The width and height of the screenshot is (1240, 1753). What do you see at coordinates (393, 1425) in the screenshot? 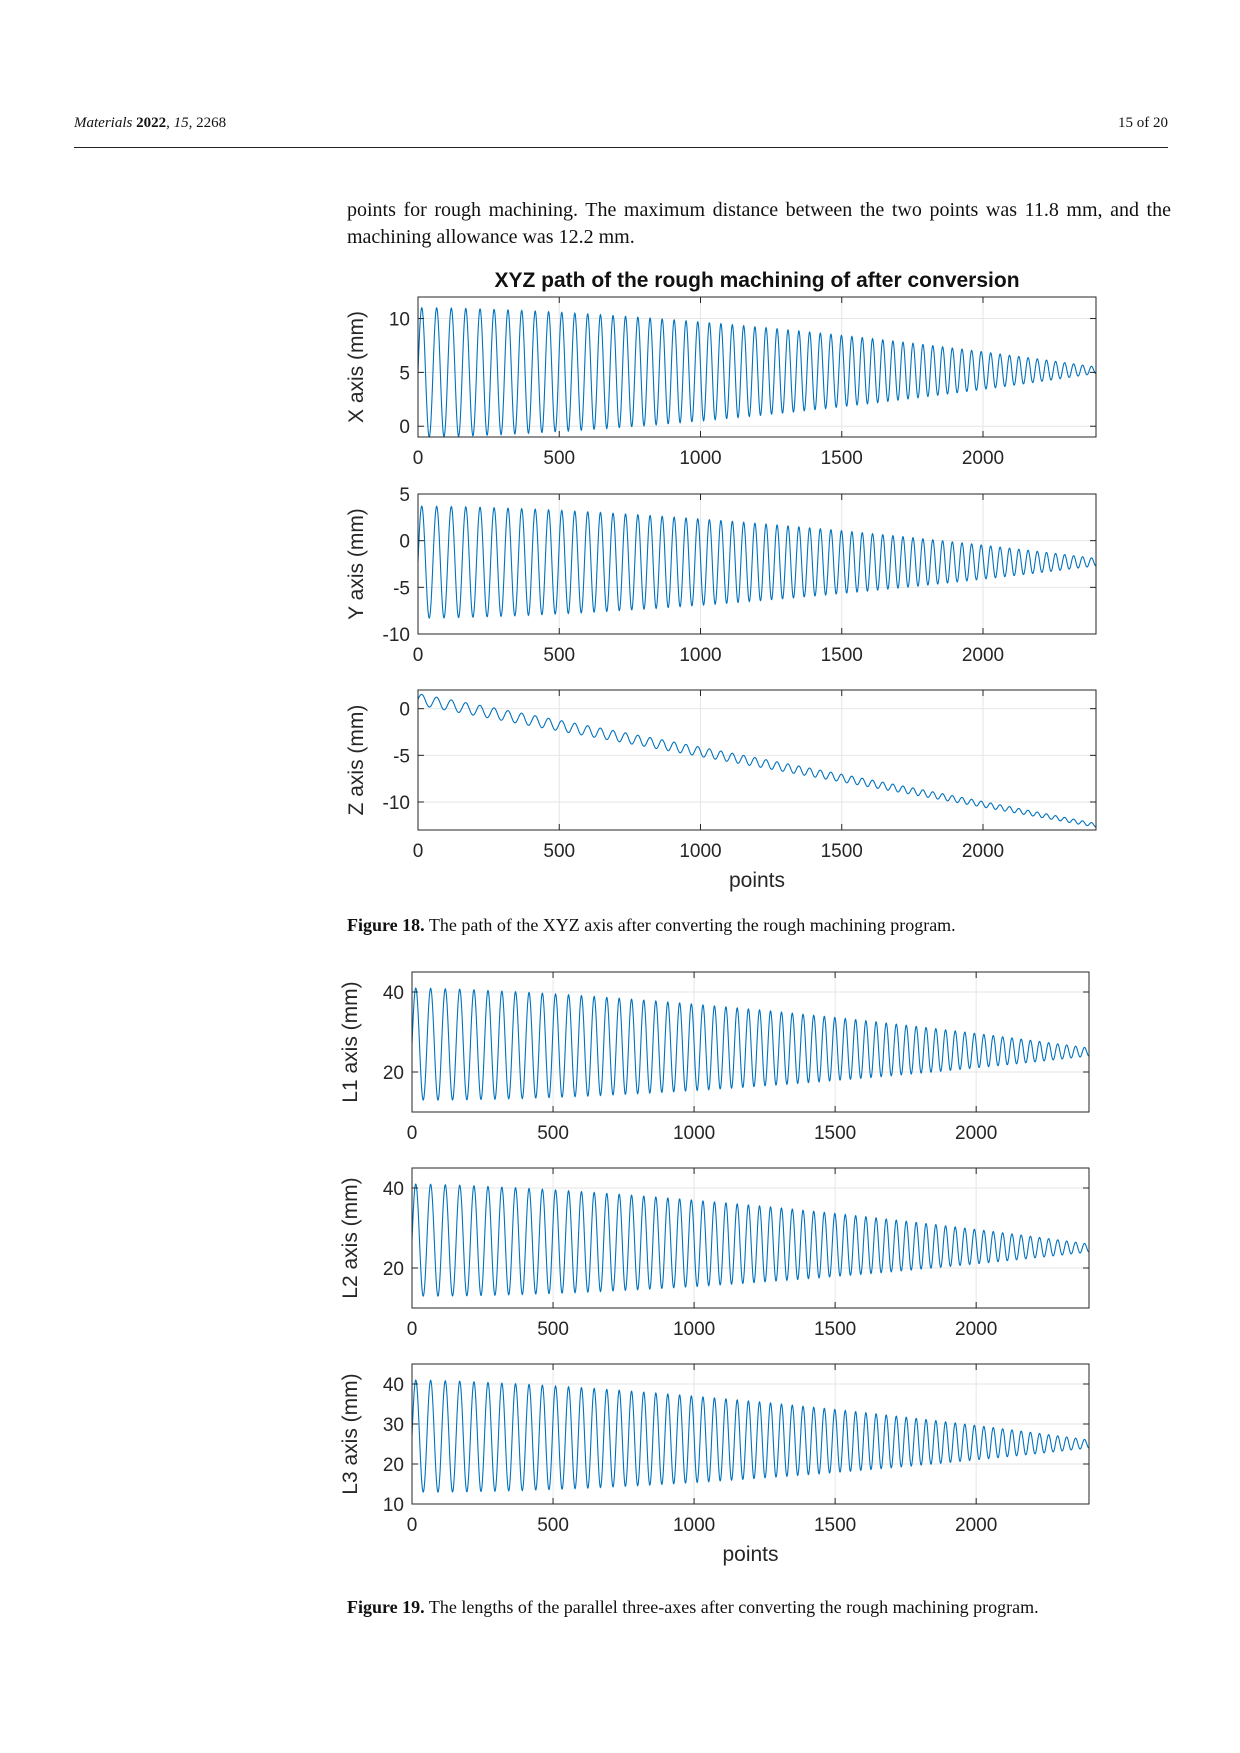
I see `y-tick-label: 30` at bounding box center [393, 1425].